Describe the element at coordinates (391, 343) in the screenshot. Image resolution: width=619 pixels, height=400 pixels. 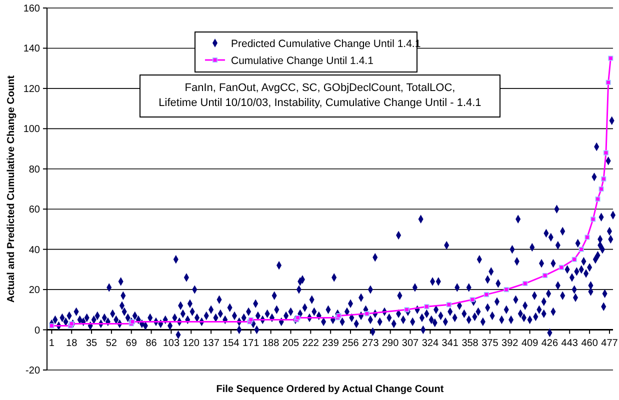
I see `x-tick-label: 290` at that location.